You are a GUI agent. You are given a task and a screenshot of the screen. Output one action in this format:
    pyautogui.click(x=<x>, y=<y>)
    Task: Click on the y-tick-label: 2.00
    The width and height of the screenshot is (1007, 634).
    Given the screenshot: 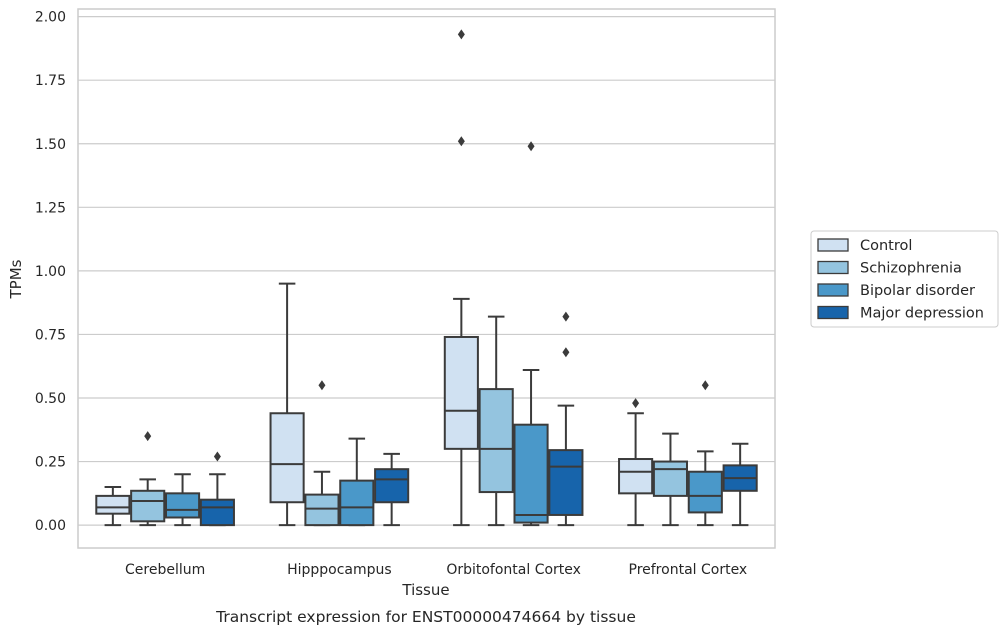 What is the action you would take?
    pyautogui.click(x=50, y=18)
    